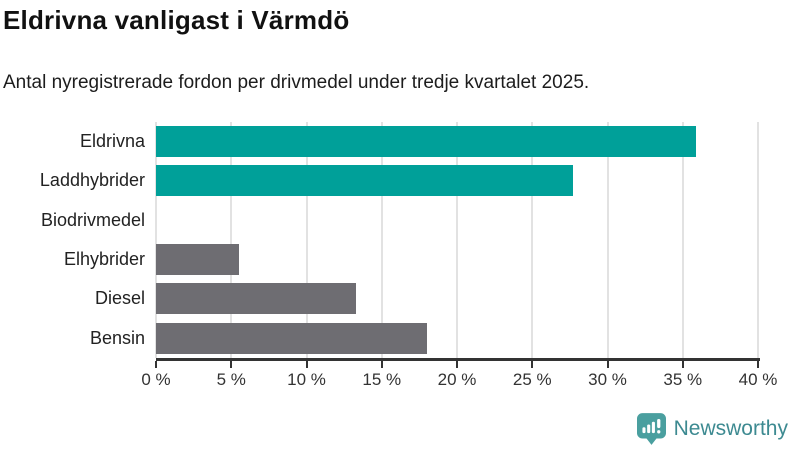  Describe the element at coordinates (156, 379) in the screenshot. I see `x-axis-tick-label: 0 %` at that location.